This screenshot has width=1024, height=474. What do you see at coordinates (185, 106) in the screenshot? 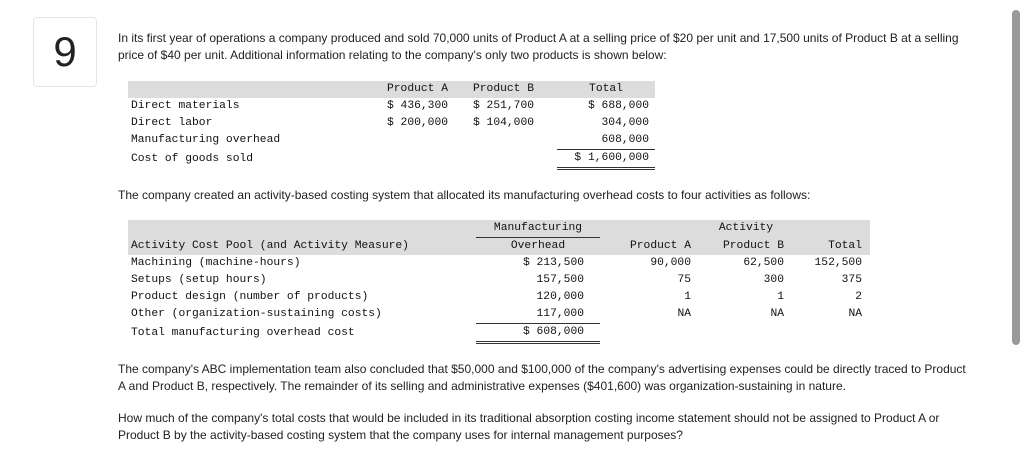
I see `row-label: Direct materials` at bounding box center [185, 106].